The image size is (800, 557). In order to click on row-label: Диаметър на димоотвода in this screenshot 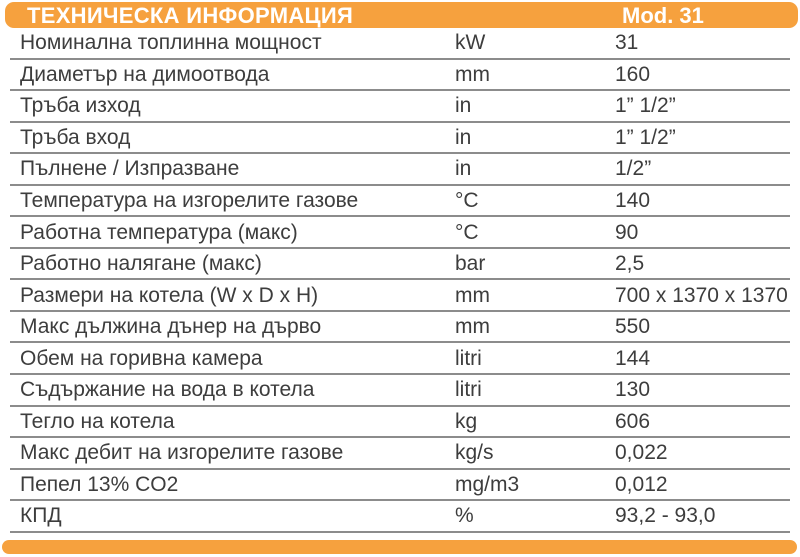, I will do `click(145, 74)`.